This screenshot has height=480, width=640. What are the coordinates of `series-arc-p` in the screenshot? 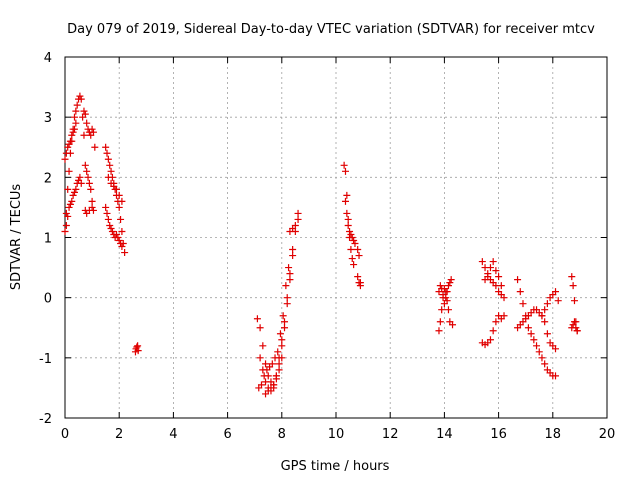 It's located at (352, 242).